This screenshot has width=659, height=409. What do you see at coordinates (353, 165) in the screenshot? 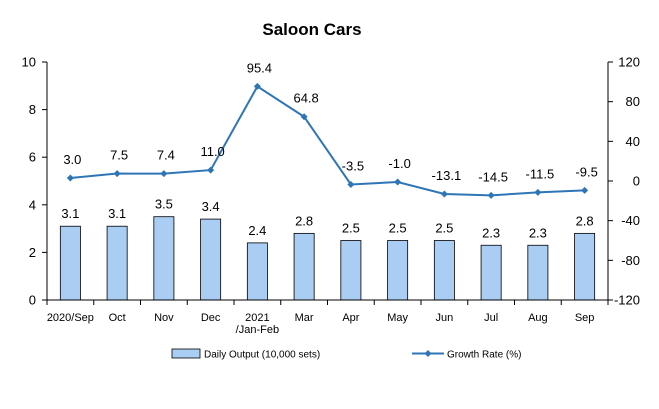
I see `growth-rate-value-label-6: -3.5` at bounding box center [353, 165].